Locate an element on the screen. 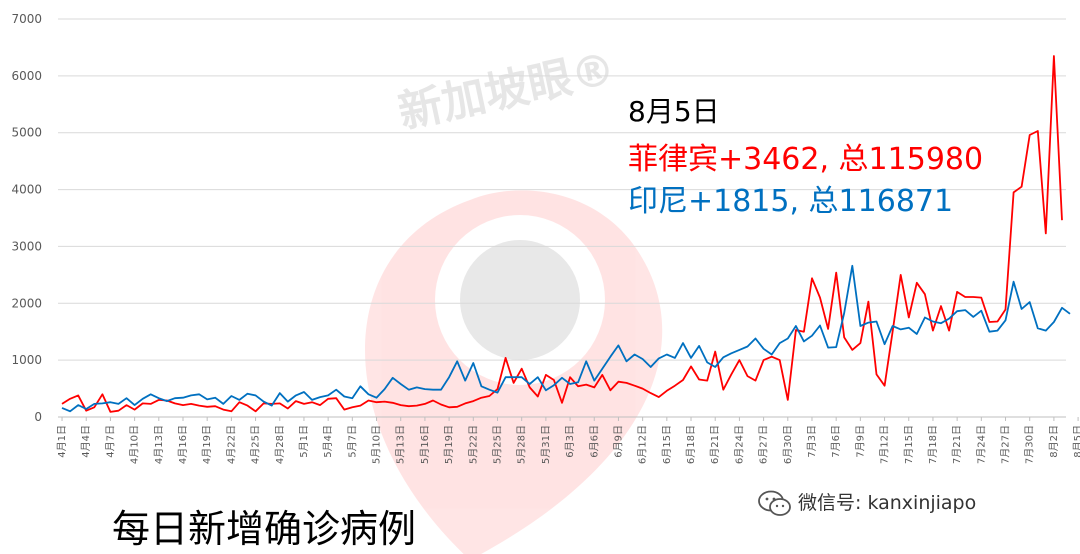  x-tick-label: 6月21日 is located at coordinates (715, 444).